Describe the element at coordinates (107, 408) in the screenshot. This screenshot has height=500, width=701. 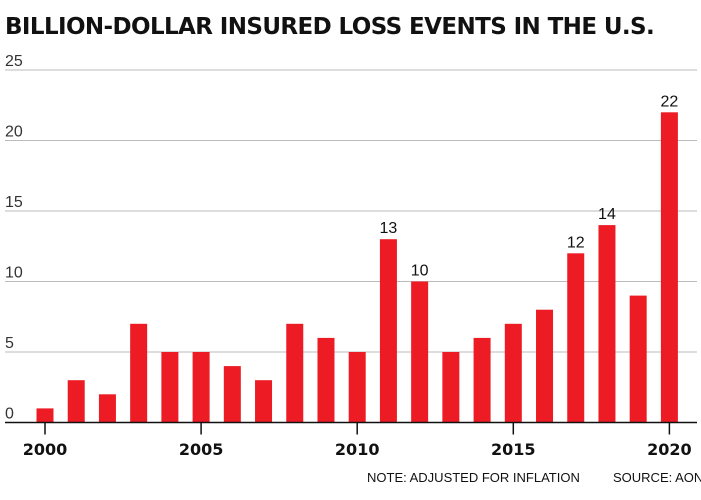
I see `bar-2002` at that location.